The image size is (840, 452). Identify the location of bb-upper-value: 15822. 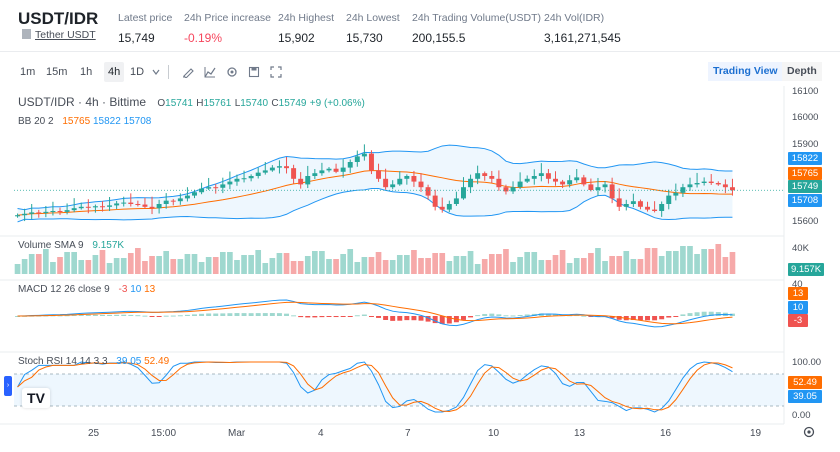
(106, 121).